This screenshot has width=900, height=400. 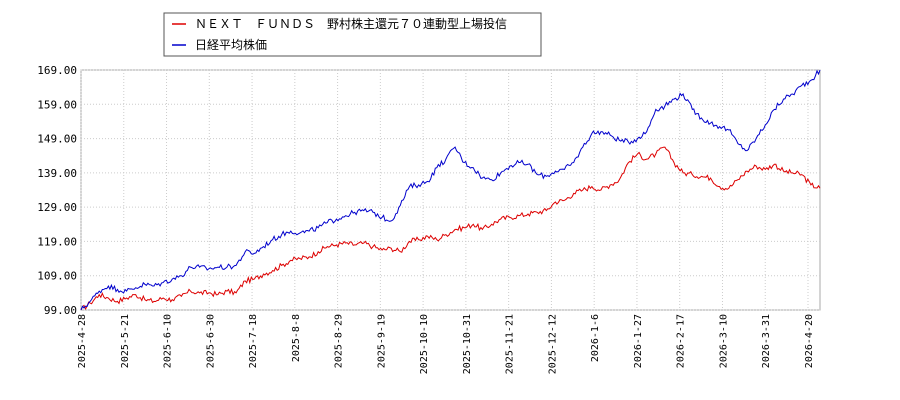 I want to click on y-tick-label: 149.00, so click(x=57, y=139).